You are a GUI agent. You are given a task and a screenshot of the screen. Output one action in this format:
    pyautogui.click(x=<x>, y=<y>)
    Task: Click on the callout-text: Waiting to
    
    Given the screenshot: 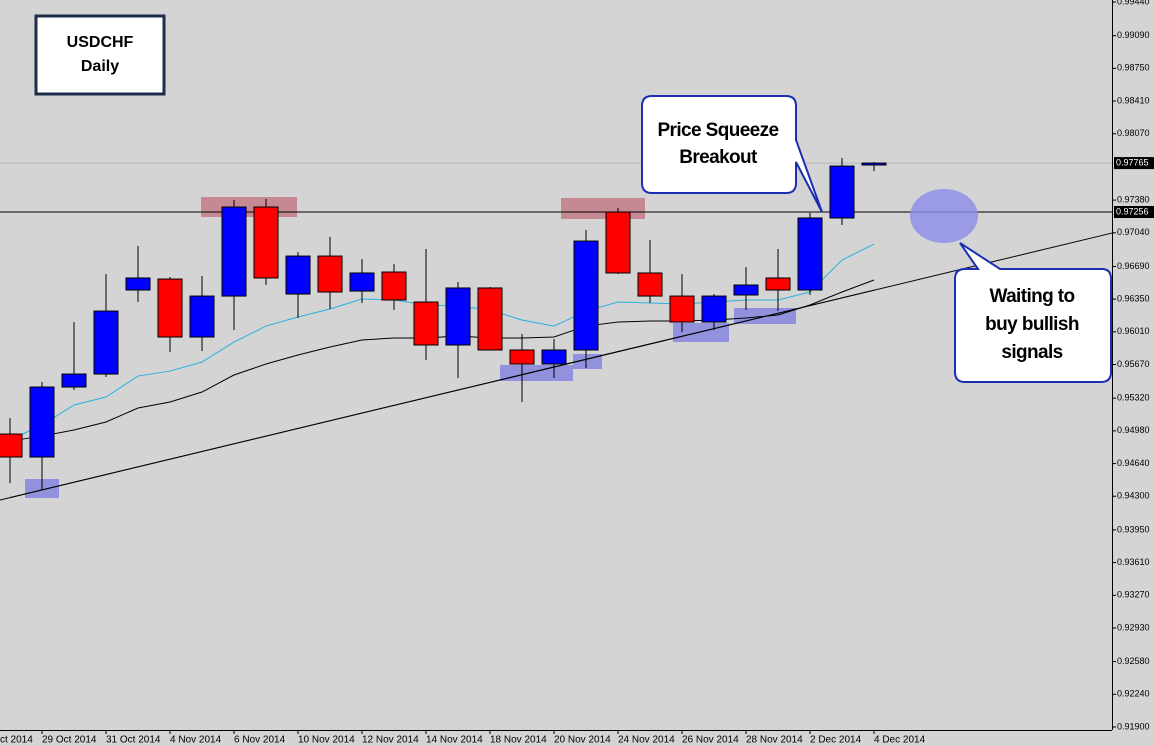 What is the action you would take?
    pyautogui.click(x=1031, y=296)
    